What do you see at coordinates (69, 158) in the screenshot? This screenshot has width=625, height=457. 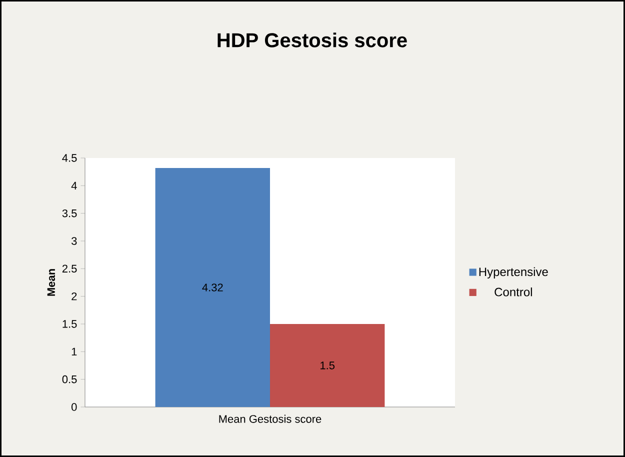 I see `y-tick-label: 4.5` at bounding box center [69, 158].